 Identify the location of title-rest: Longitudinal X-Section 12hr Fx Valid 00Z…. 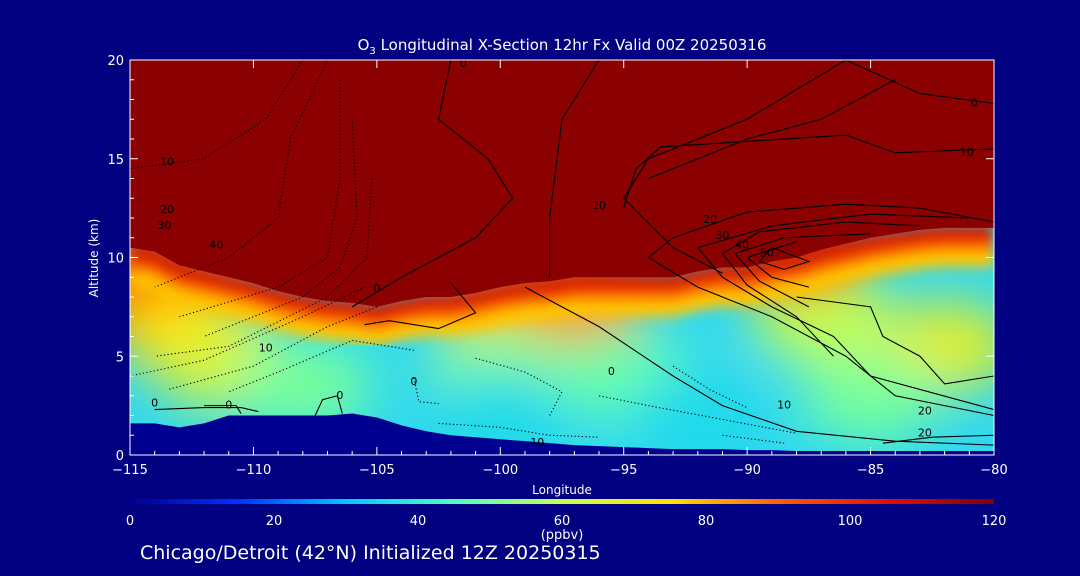
(571, 45).